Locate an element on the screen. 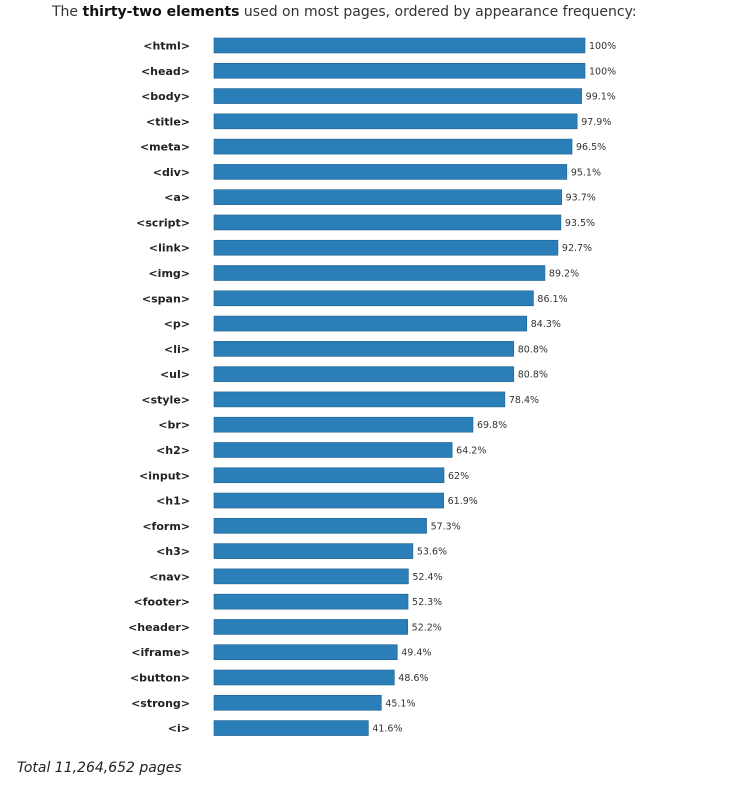 The image size is (750, 786). category-label: <h1> is located at coordinates (173, 501).